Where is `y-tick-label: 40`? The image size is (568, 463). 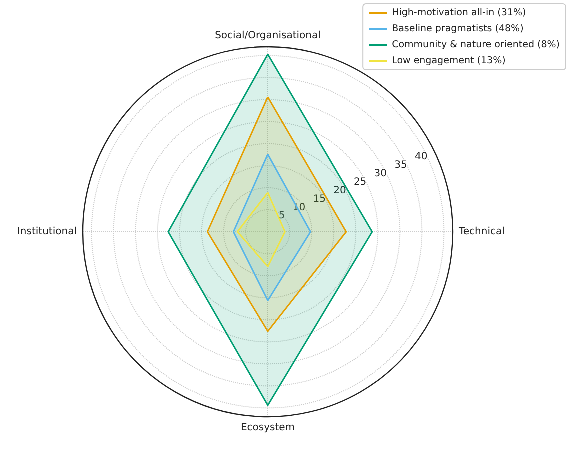
y-tick-label: 40 is located at coordinates (421, 157).